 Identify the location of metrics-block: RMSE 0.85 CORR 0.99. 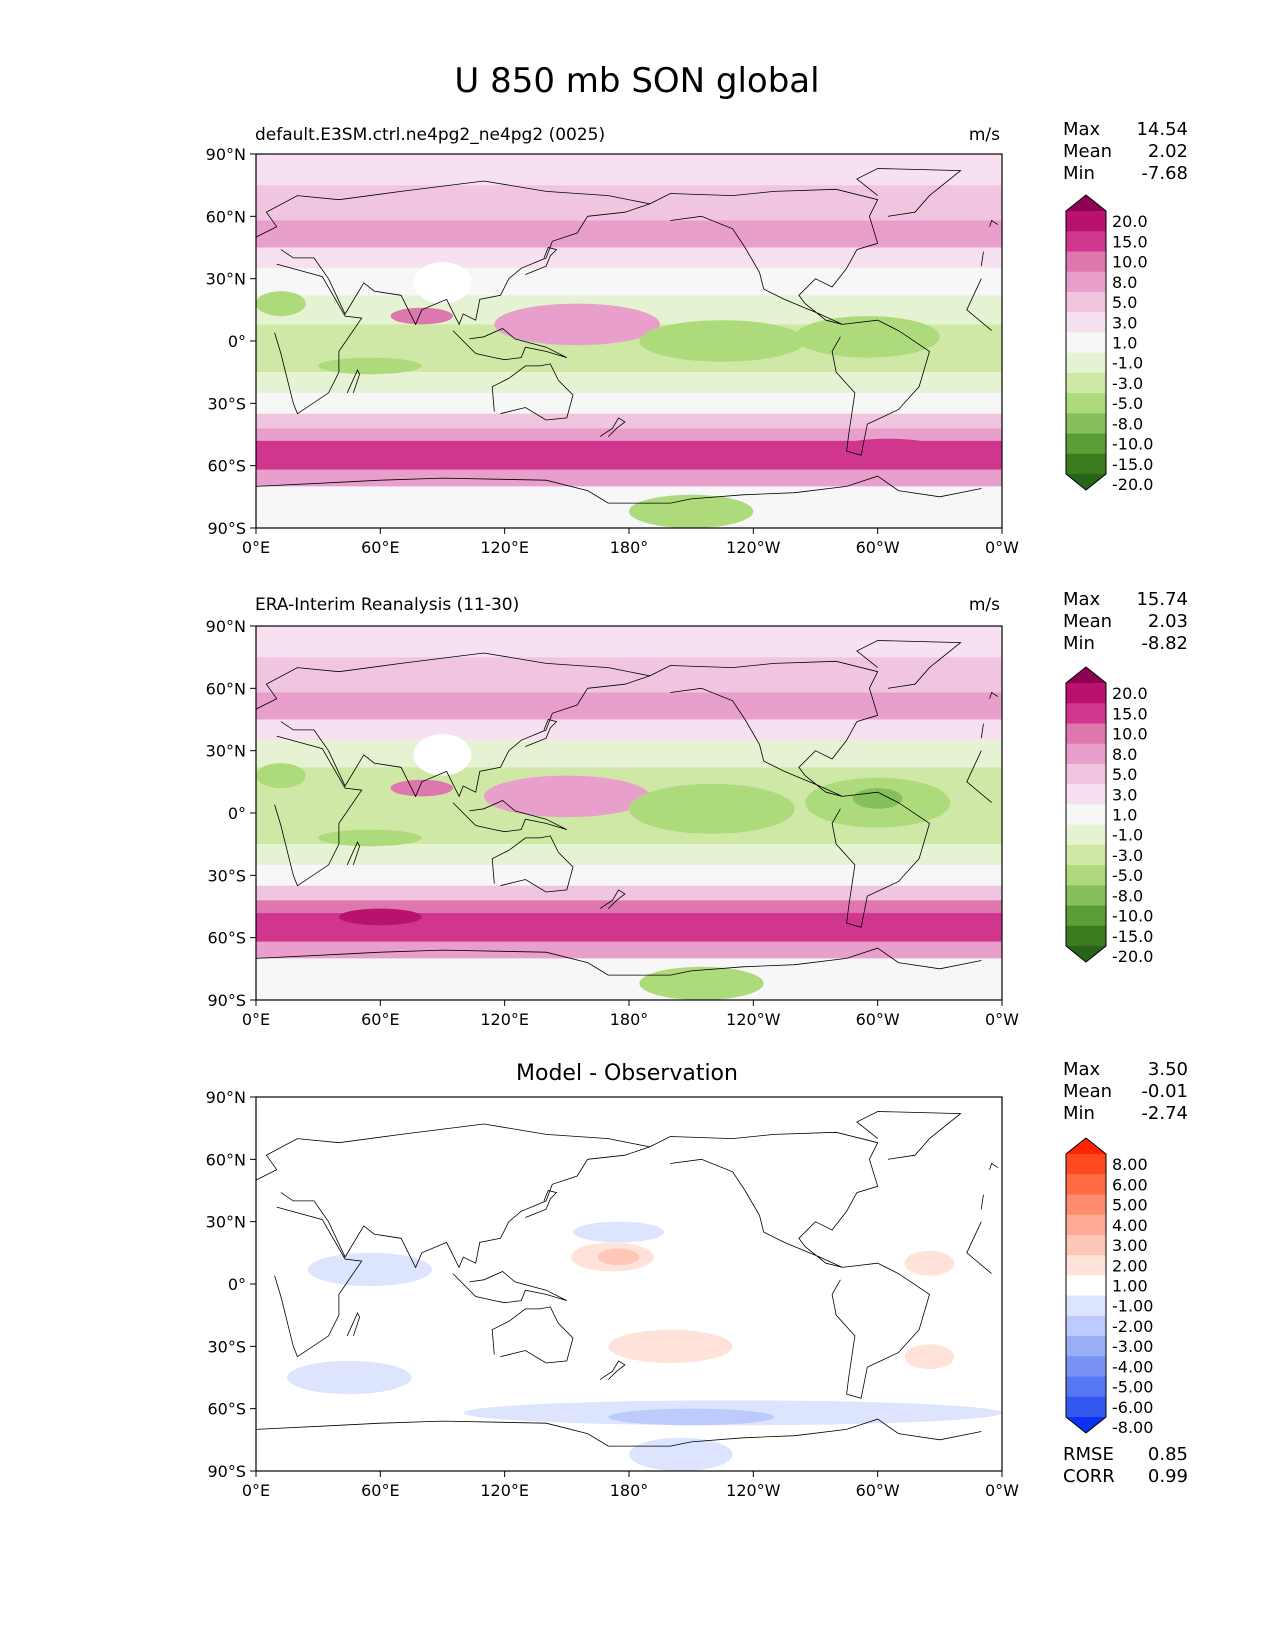
(1125, 1465).